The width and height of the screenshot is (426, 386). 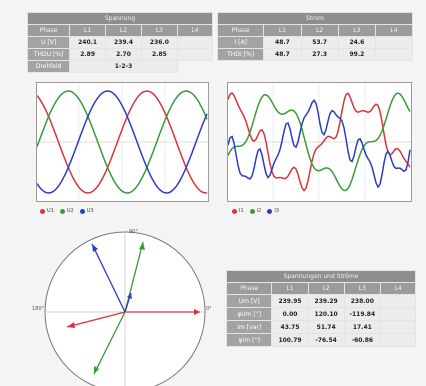 What do you see at coordinates (48, 30) in the screenshot?
I see `voltage-header-phase: Phase` at bounding box center [48, 30].